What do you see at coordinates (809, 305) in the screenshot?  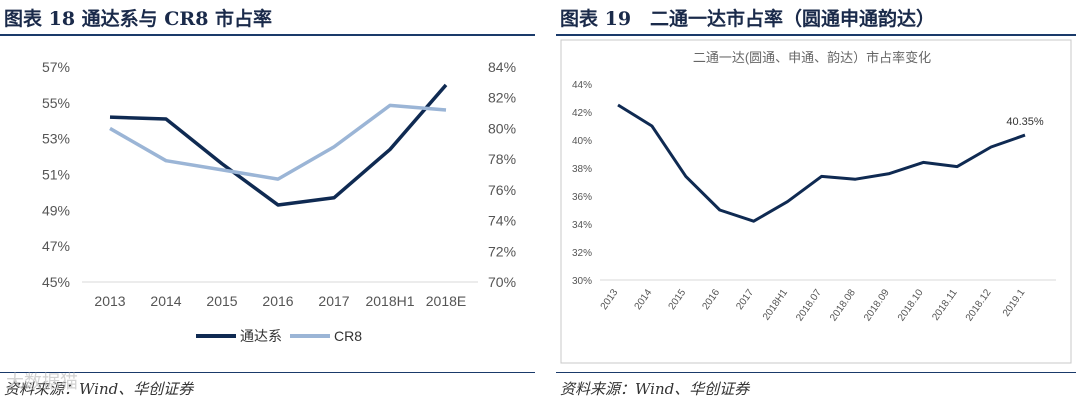 I see `x-tick-label: 2018.07` at bounding box center [809, 305].